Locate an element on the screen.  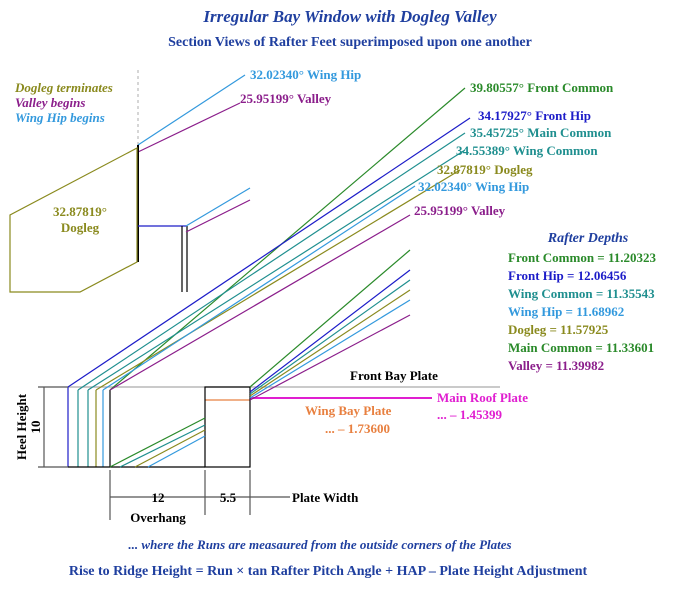
inset-lines is located at coordinates (130, 181).